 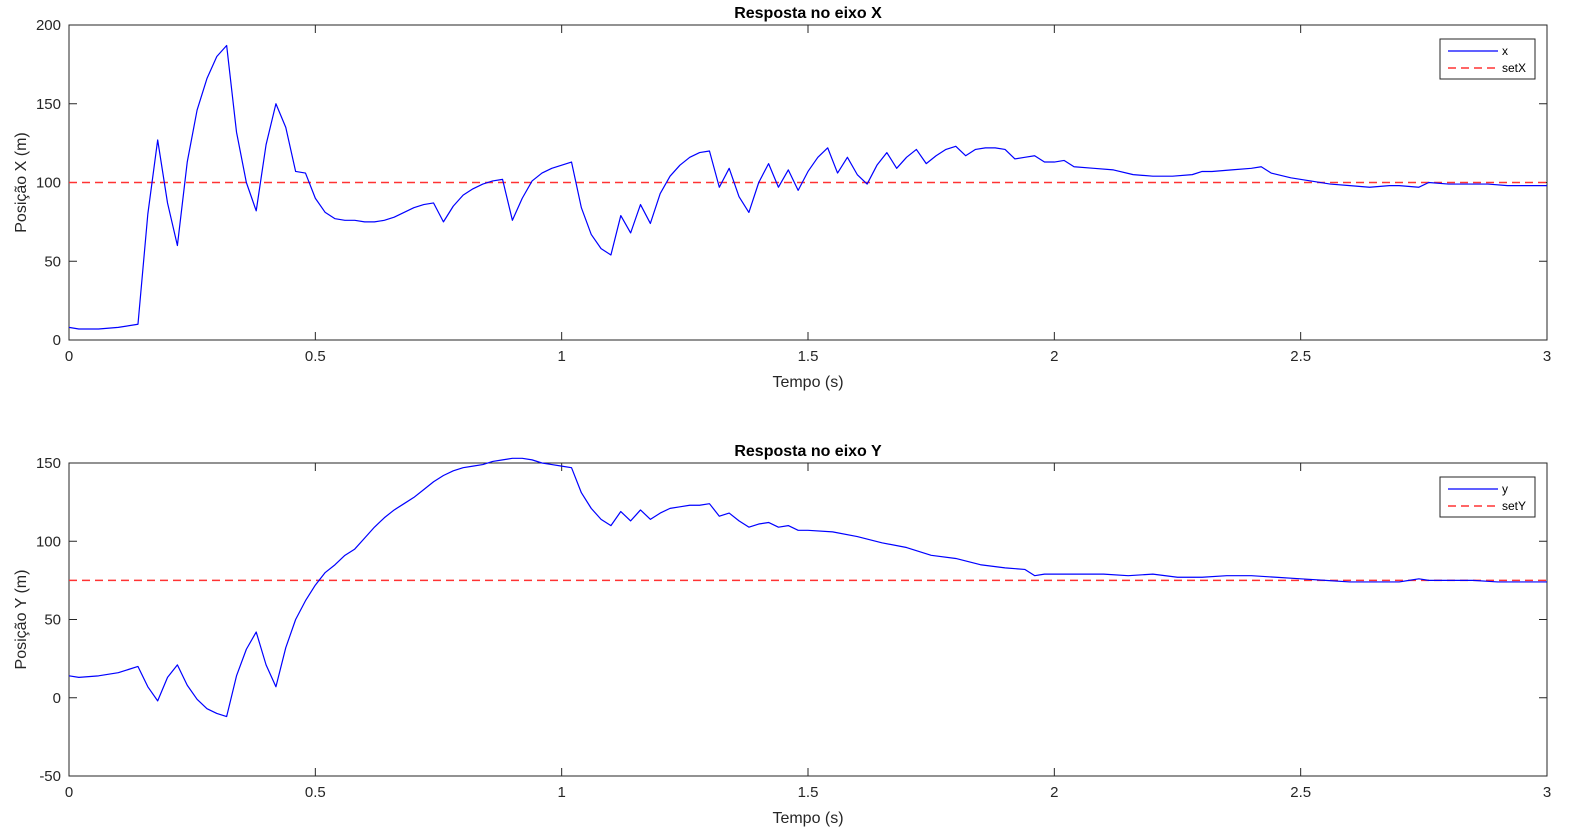 What do you see at coordinates (1505, 51) in the screenshot?
I see `legend-label-x: x` at bounding box center [1505, 51].